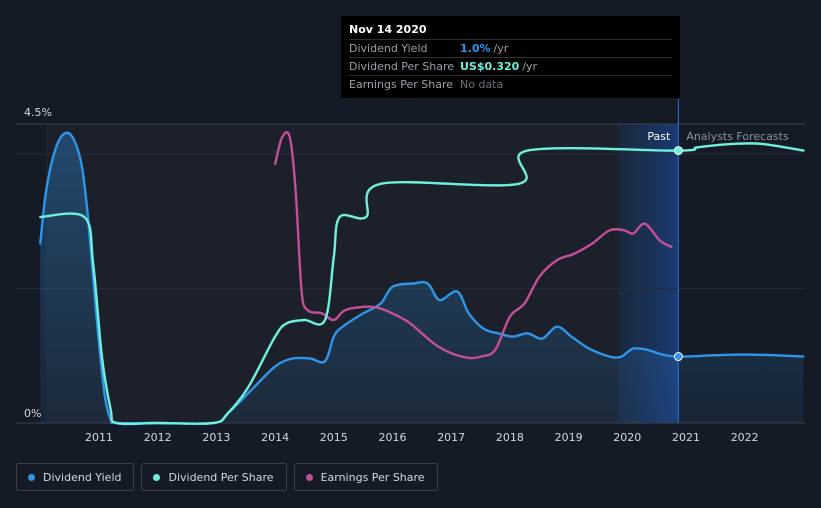 This screenshot has height=508, width=821. What do you see at coordinates (510, 48) in the screenshot?
I see `tooltip-row-dividend-yield: Dividend Yield 1.0% /yr` at bounding box center [510, 48].